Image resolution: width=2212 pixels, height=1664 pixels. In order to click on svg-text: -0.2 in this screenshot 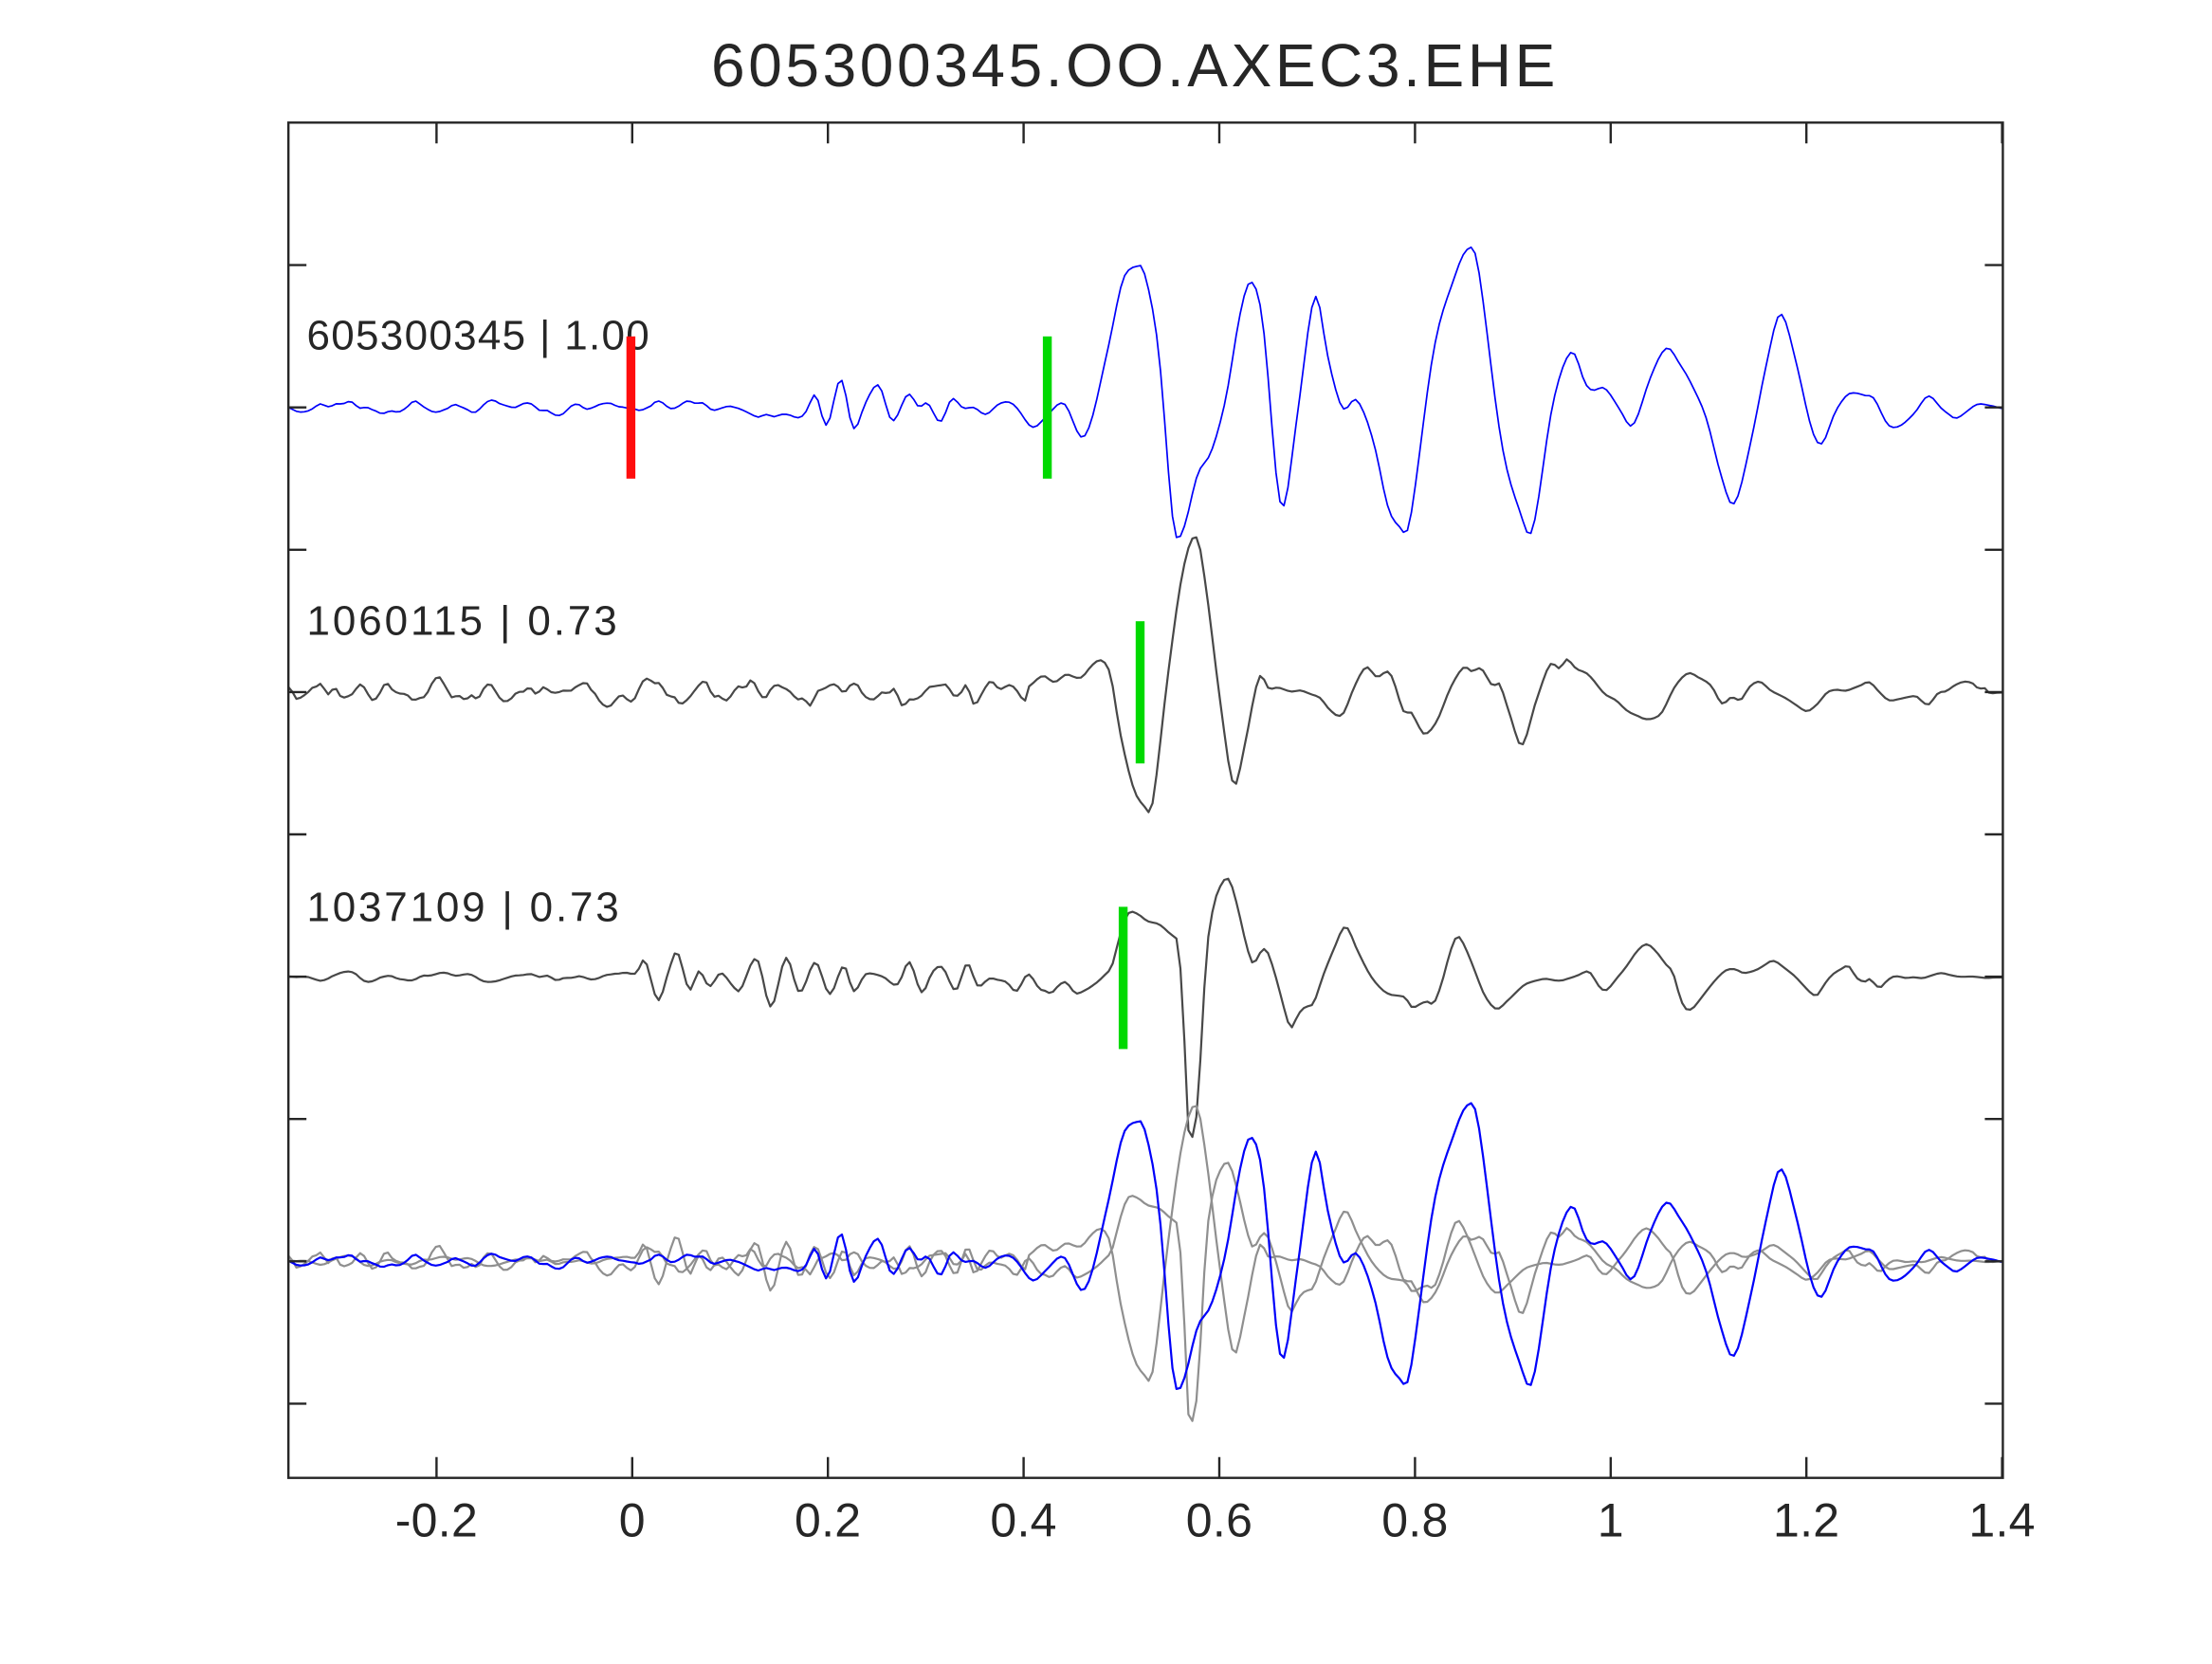, I will do `click(436, 1520)`.